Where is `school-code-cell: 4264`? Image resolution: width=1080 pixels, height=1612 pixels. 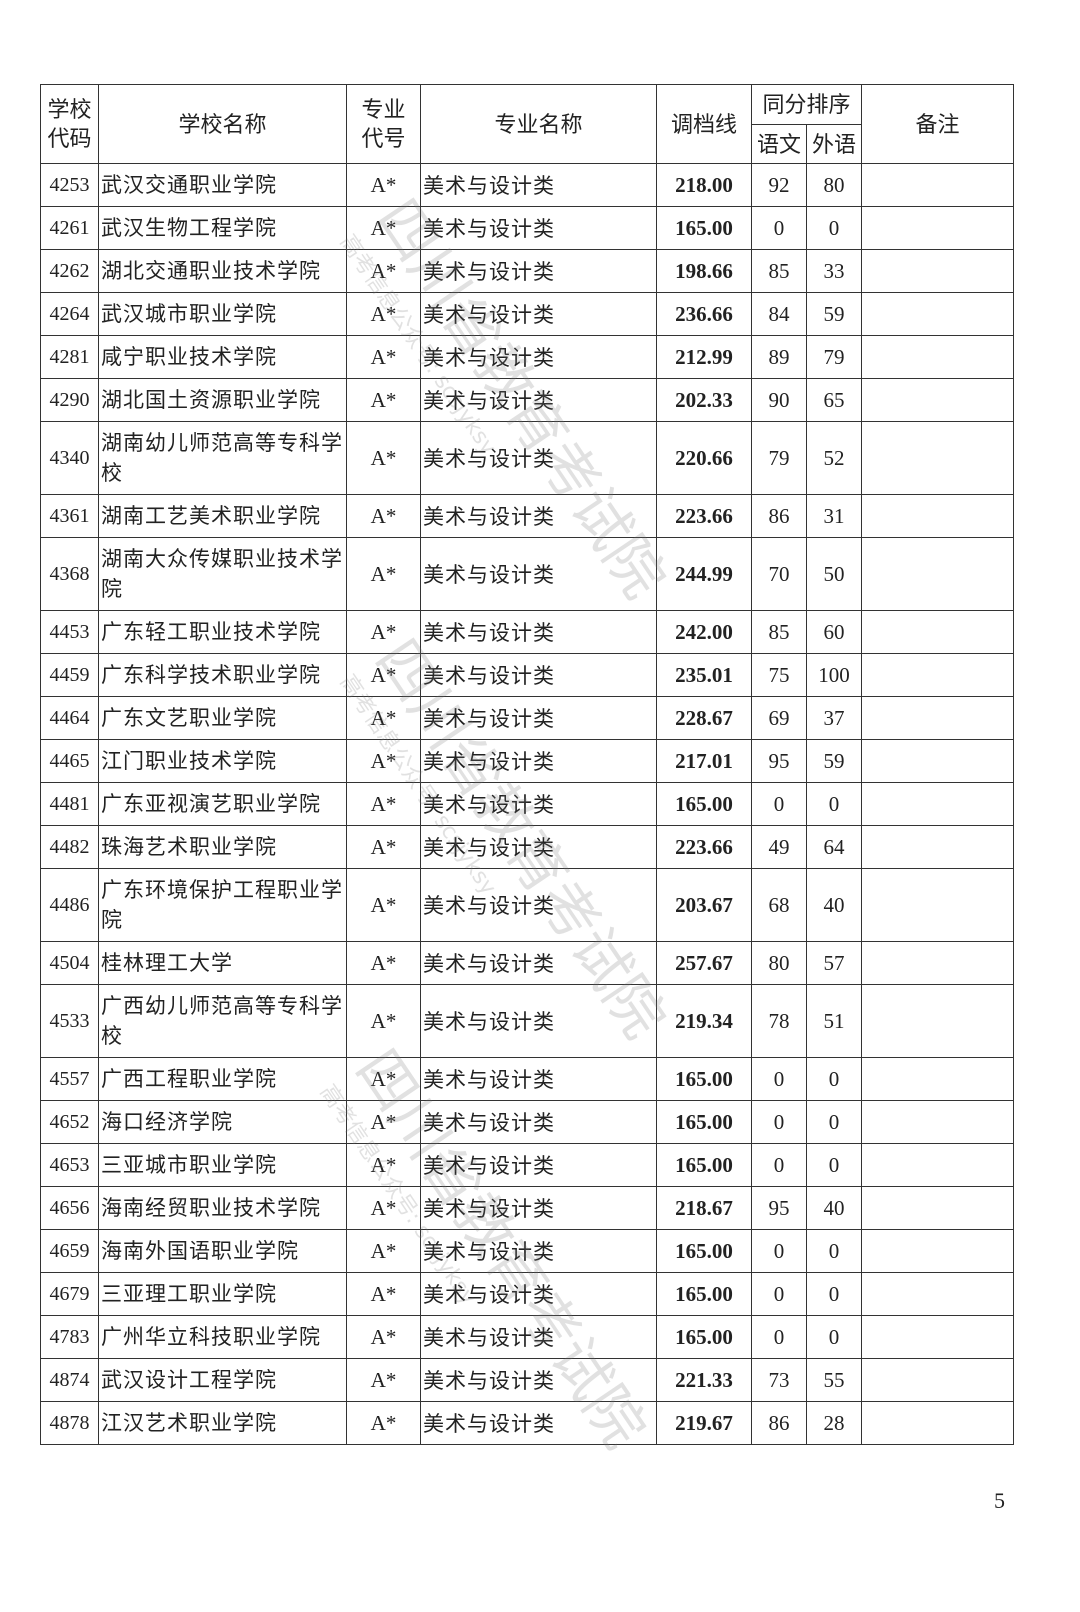 school-code-cell: 4264 is located at coordinates (69, 314).